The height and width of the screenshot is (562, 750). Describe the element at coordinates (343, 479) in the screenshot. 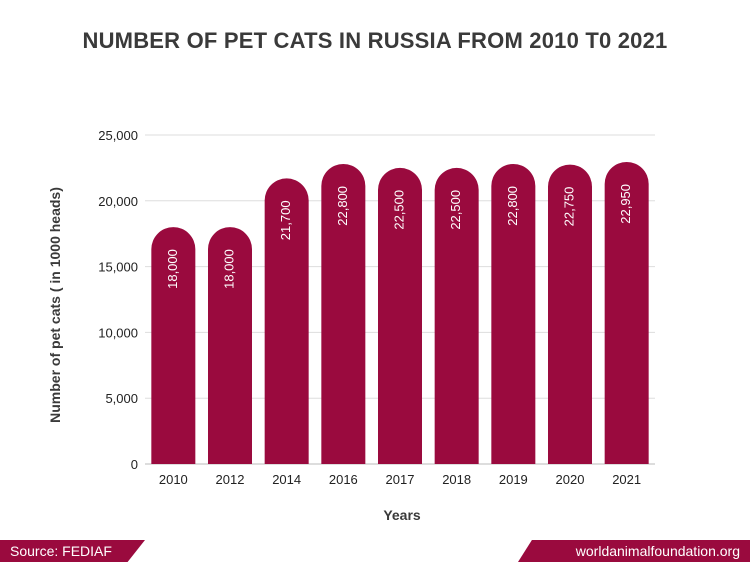

I see `x-tick-label: 2016` at that location.